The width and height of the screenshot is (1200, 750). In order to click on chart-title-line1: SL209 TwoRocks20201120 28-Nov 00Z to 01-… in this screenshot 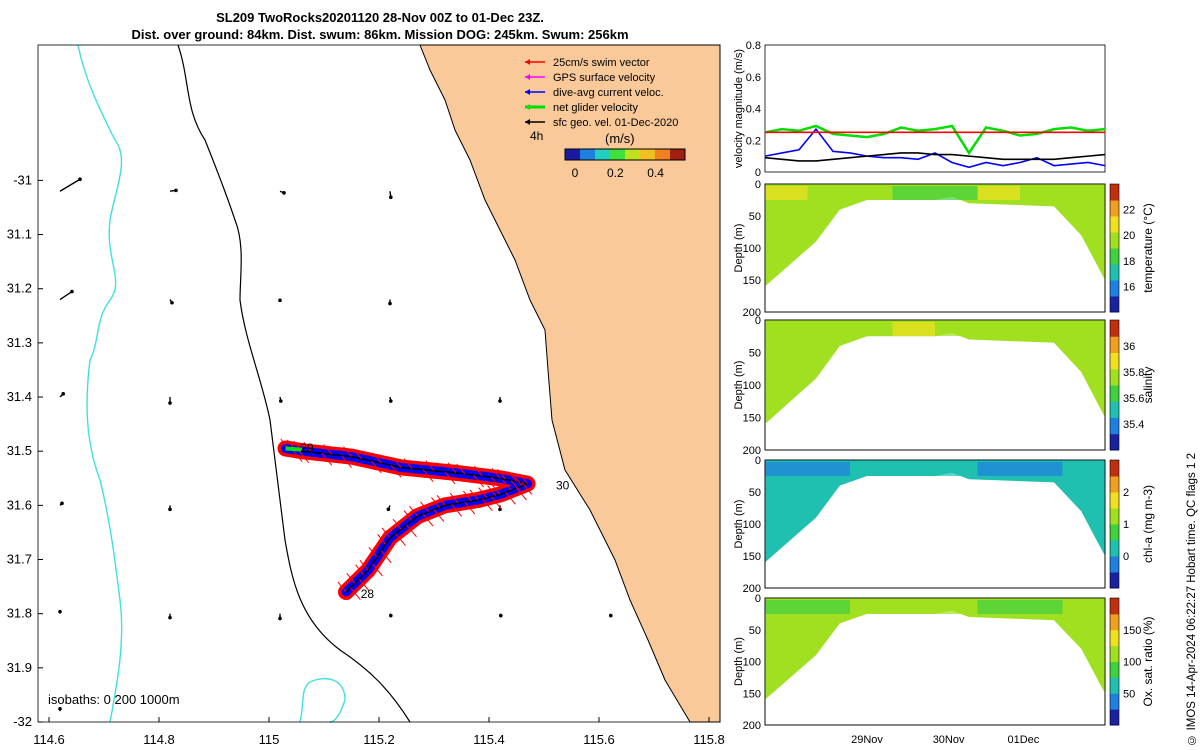, I will do `click(380, 17)`.